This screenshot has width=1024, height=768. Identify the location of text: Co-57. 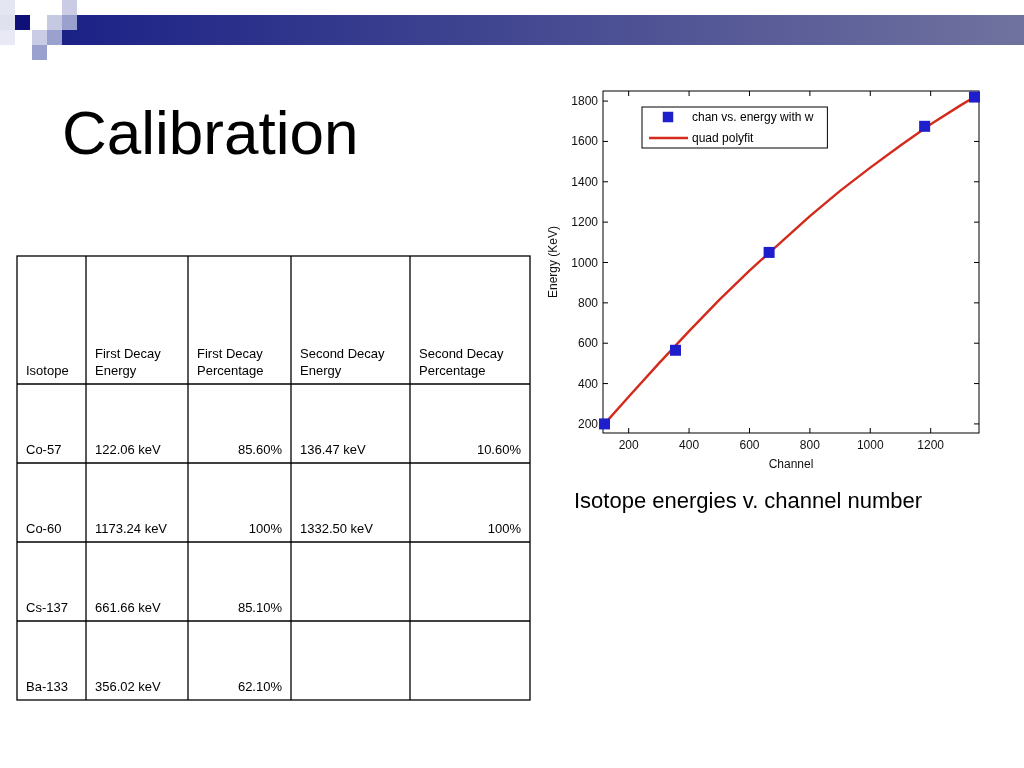
(44, 449).